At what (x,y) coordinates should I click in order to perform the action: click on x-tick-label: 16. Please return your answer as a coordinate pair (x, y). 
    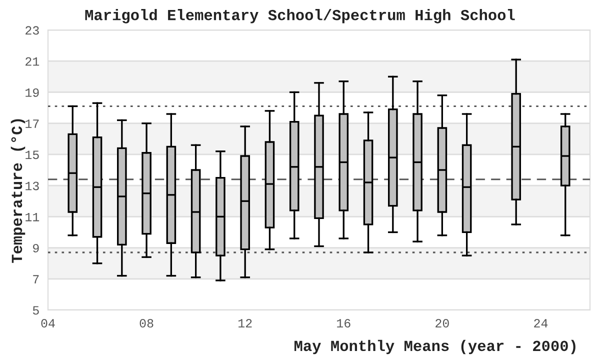
    Looking at the image, I should click on (343, 323).